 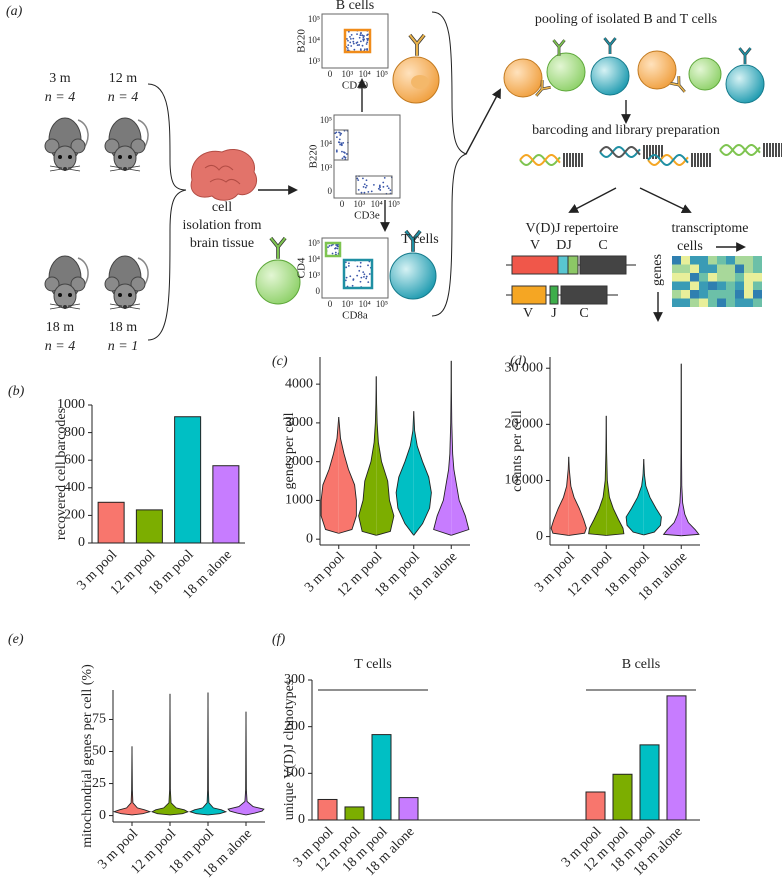 I want to click on segment-label: DJ, so click(x=564, y=245).